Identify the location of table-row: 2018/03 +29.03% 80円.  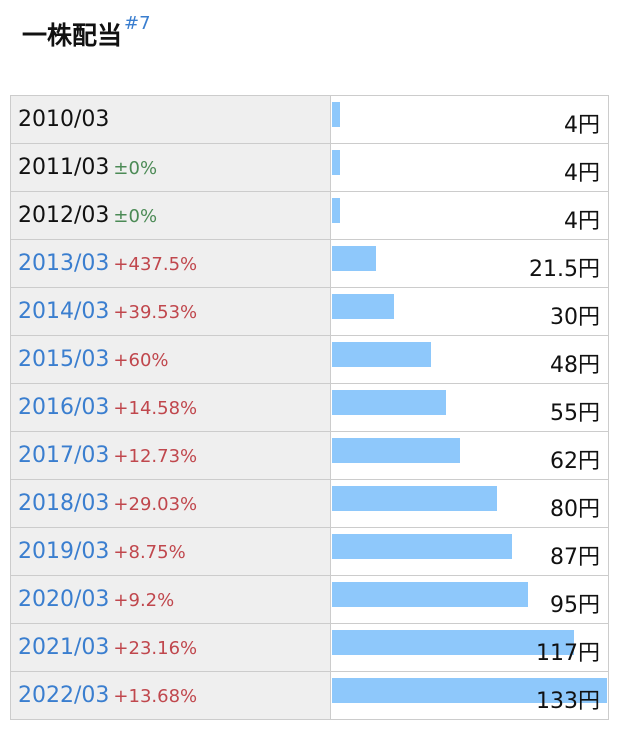
(309, 503).